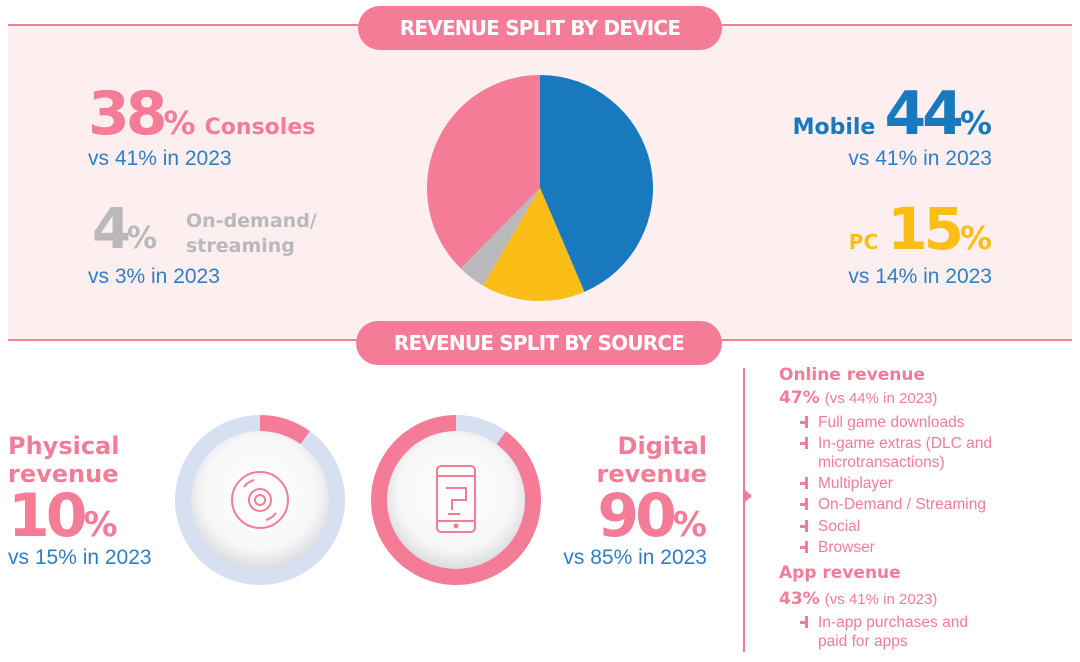 The image size is (1080, 662). I want to click on ondemand-stat: 4%, so click(124, 230).